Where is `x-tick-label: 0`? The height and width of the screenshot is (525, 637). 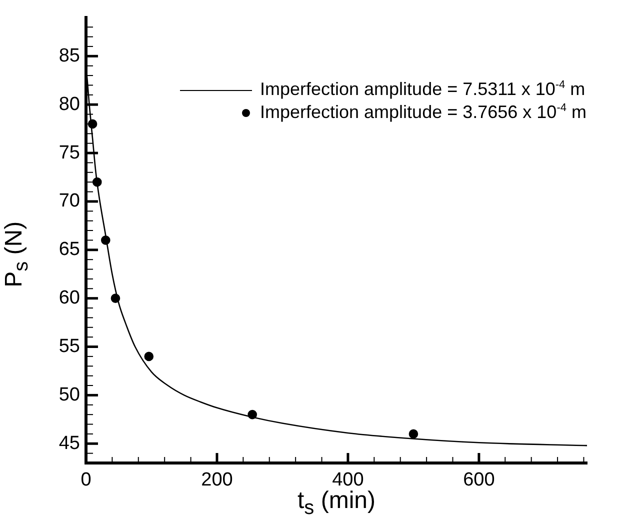 x-tick-label: 0 is located at coordinates (86, 480).